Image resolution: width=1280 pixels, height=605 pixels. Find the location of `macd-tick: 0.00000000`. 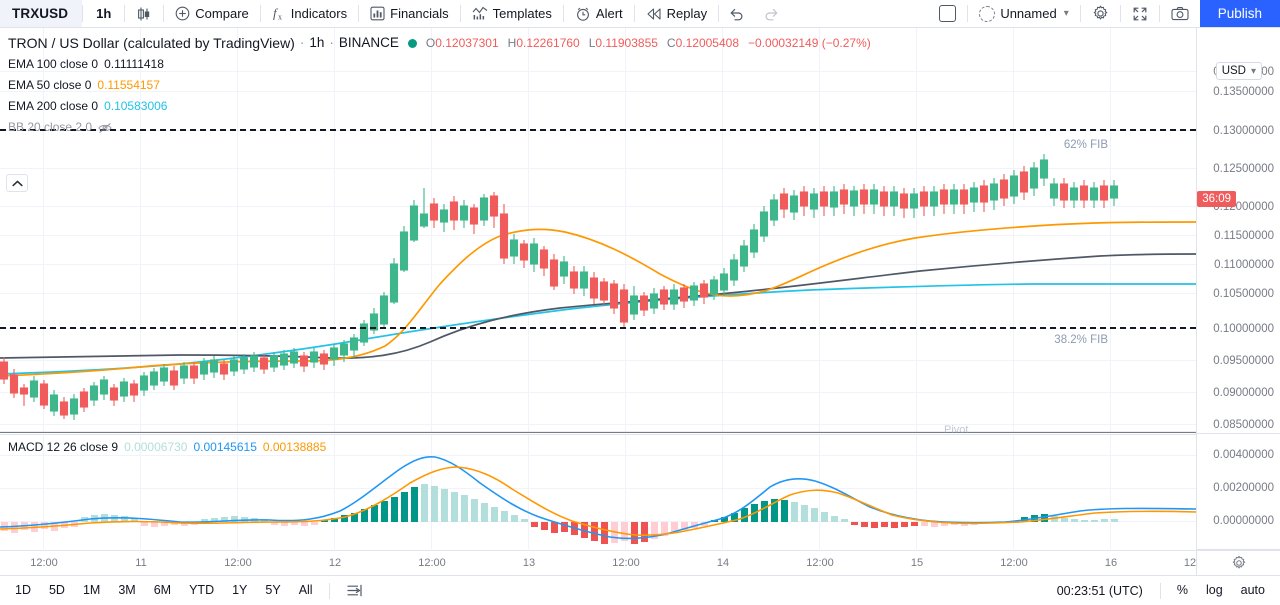

macd-tick: 0.00000000 is located at coordinates (1243, 521).